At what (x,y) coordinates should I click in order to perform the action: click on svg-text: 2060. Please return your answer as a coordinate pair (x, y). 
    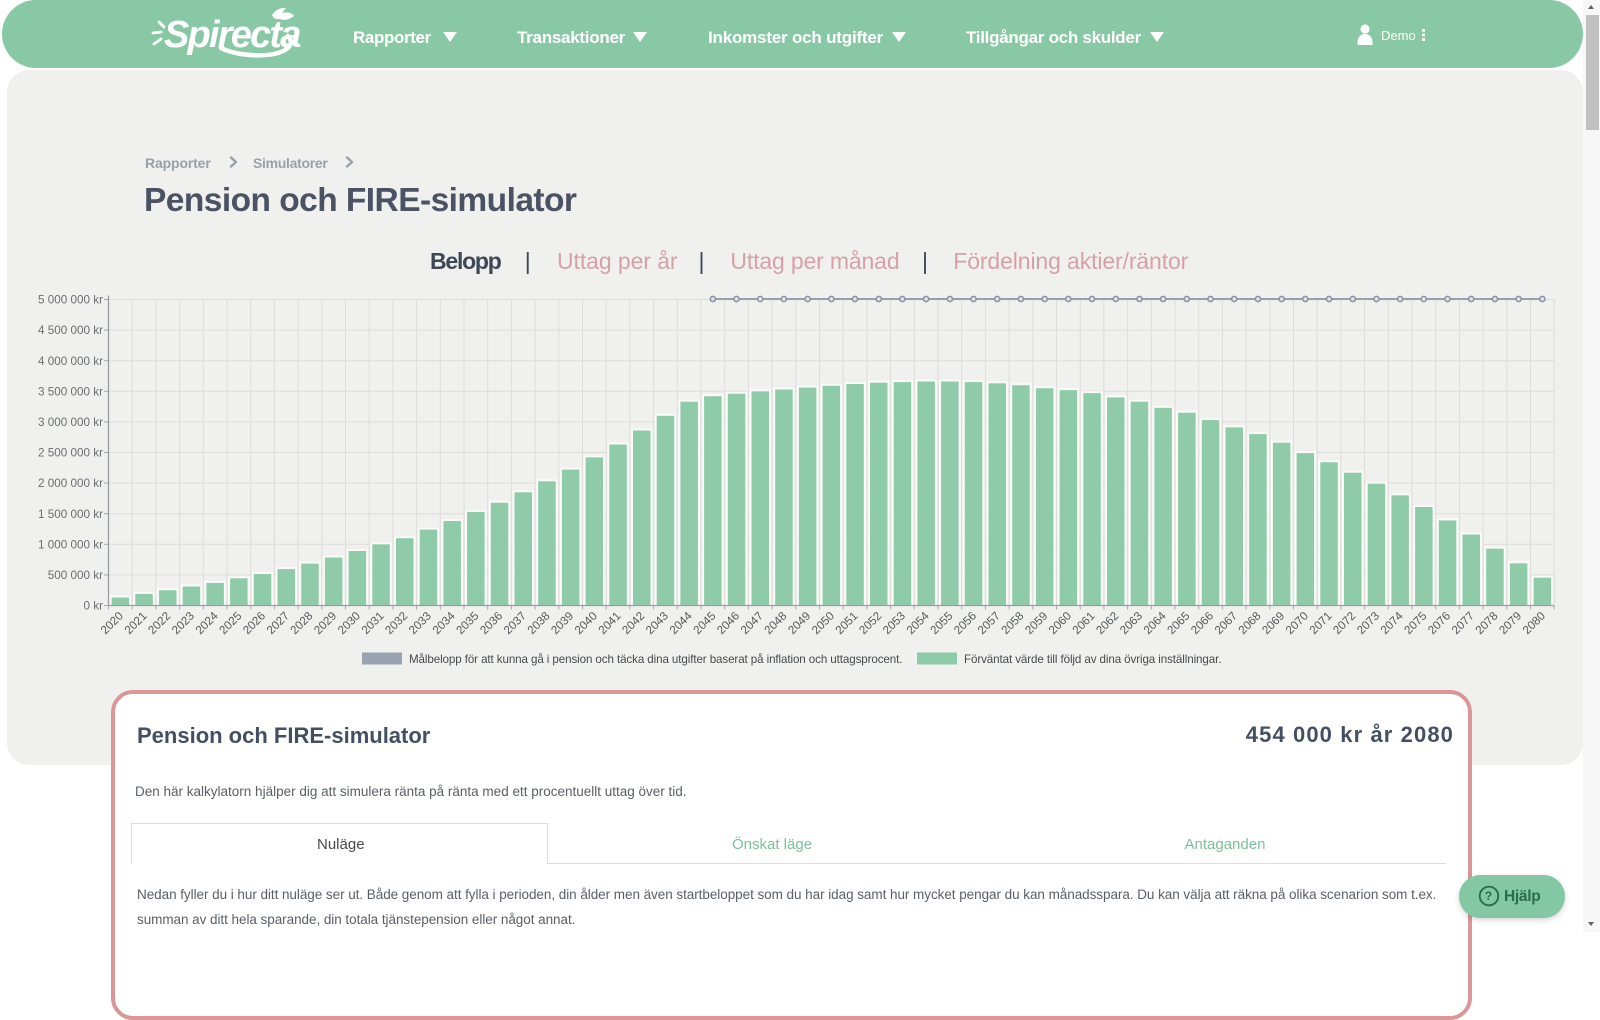
    Looking at the image, I should click on (1060, 623).